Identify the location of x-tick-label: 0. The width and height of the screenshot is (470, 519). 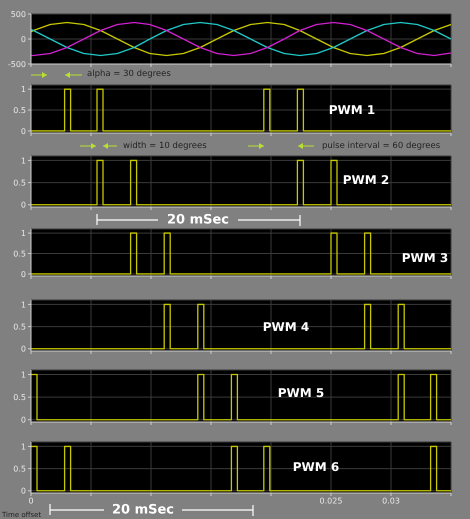
(31, 501).